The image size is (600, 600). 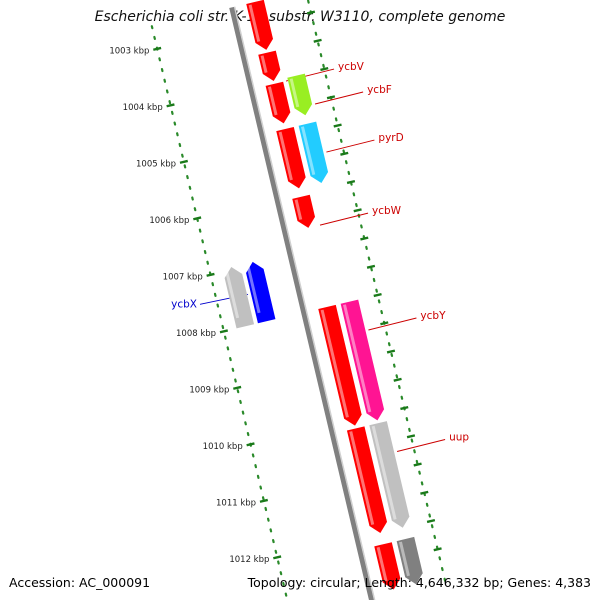 What do you see at coordinates (459, 437) in the screenshot?
I see `gene-label: uup` at bounding box center [459, 437].